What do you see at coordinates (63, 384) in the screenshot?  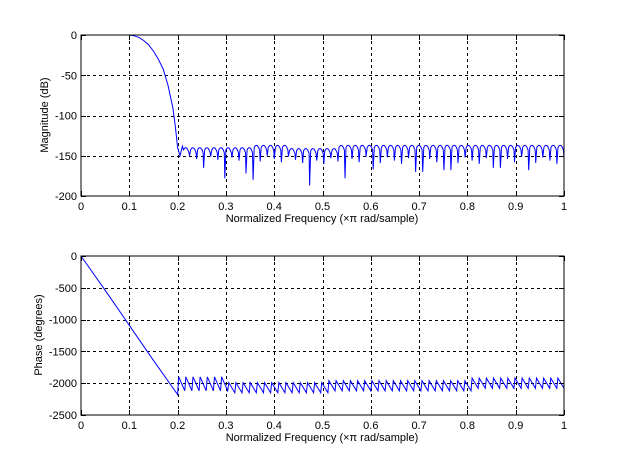 I see `phase-y-tick-label: -2000` at bounding box center [63, 384].